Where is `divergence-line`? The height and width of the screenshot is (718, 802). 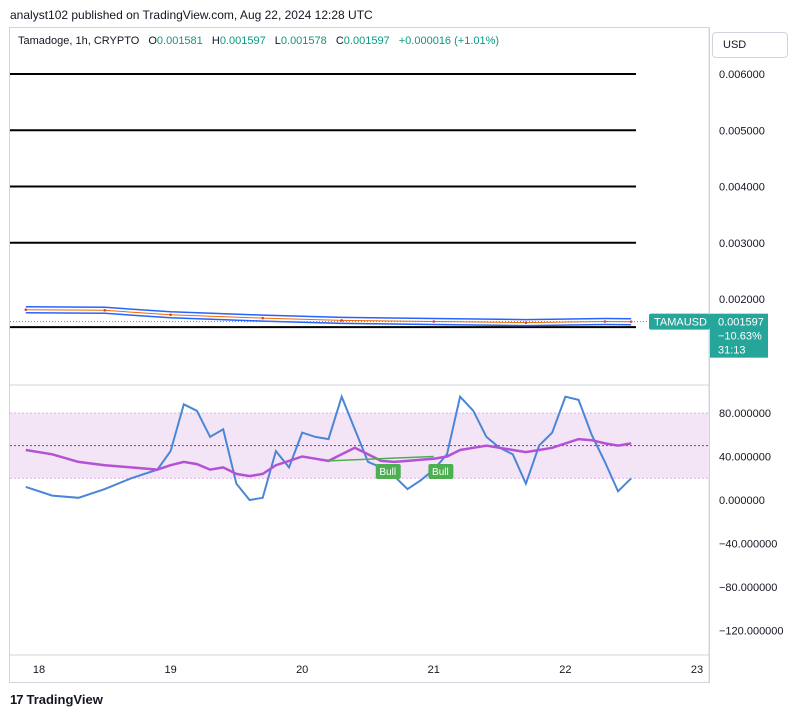
divergence-line is located at coordinates (381, 458).